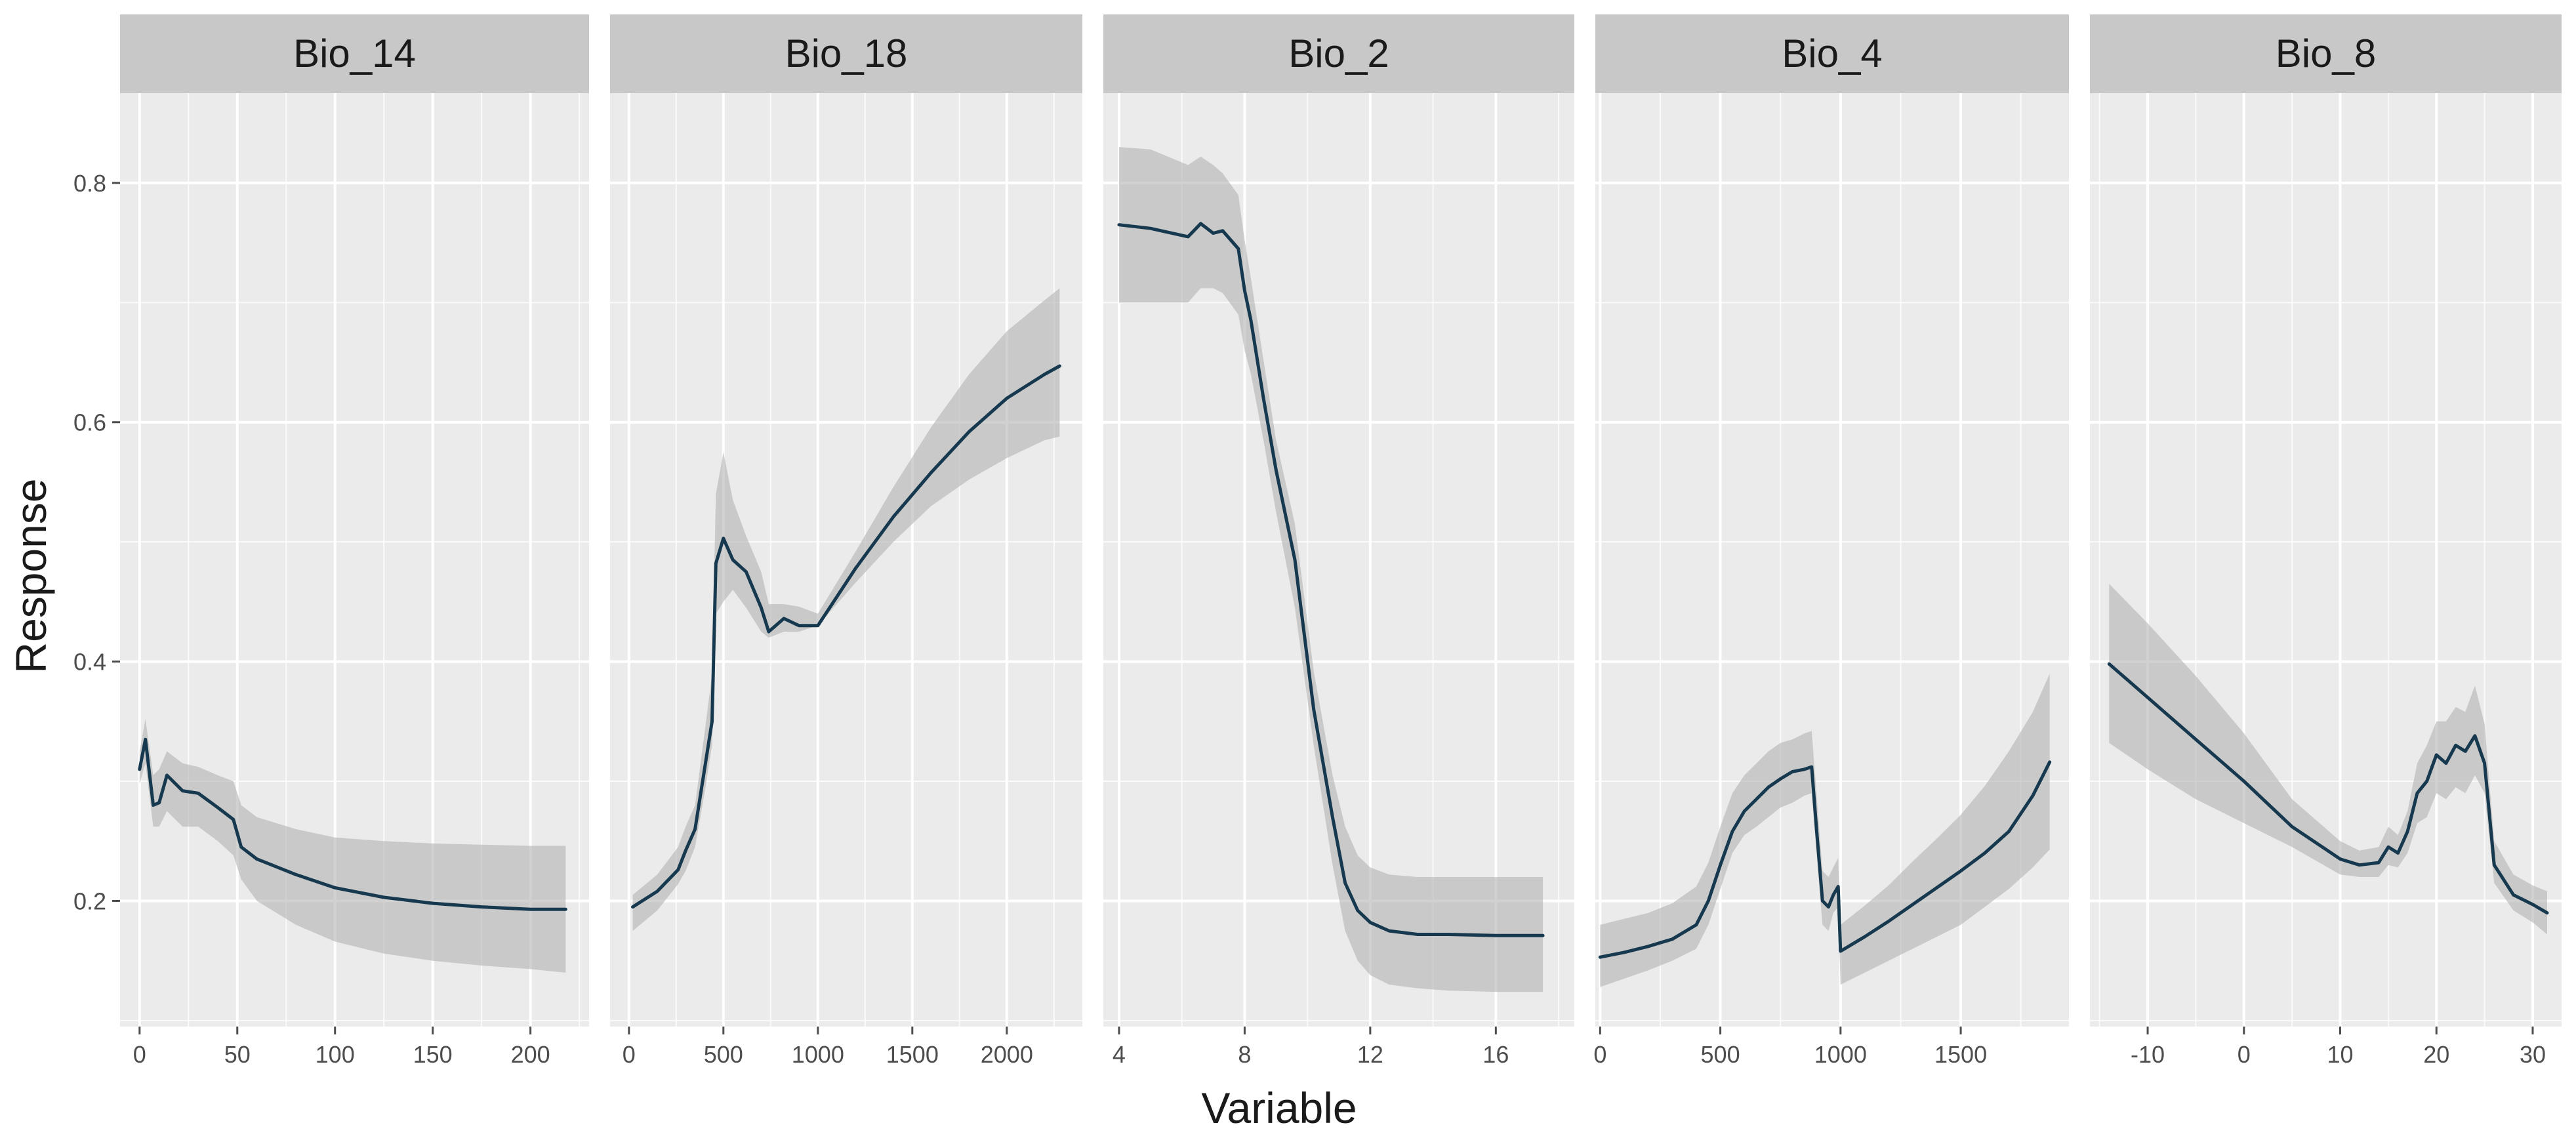 This screenshot has width=2576, height=1142. I want to click on facet-strip-label: Bio_4, so click(1832, 53).